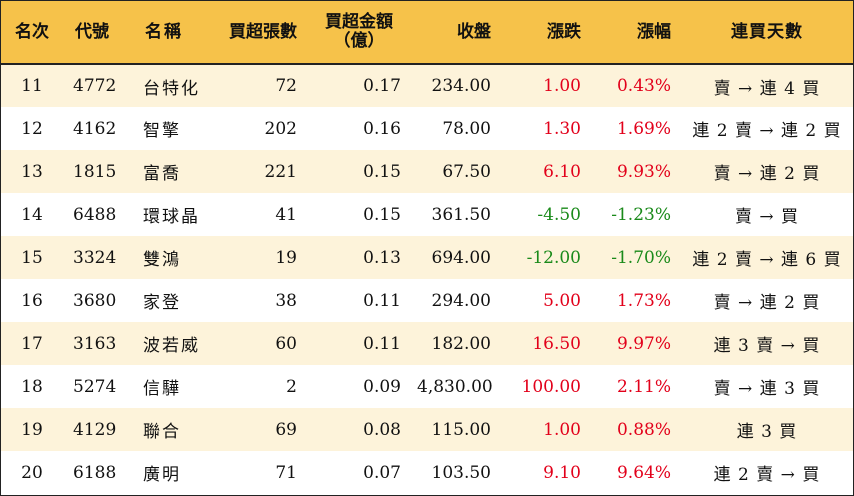  Describe the element at coordinates (461, 214) in the screenshot. I see `cell-close: 361.50` at that location.